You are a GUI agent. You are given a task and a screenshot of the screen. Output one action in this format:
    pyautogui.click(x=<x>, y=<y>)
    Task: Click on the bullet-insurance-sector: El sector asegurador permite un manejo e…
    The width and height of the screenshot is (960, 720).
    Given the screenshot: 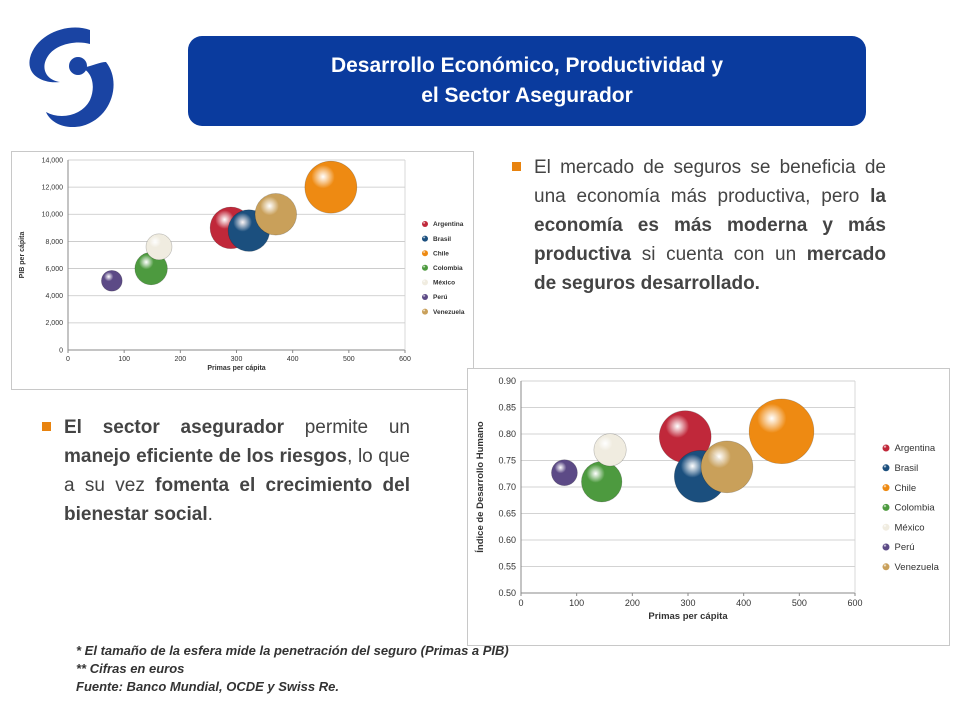 What is the action you would take?
    pyautogui.click(x=226, y=471)
    